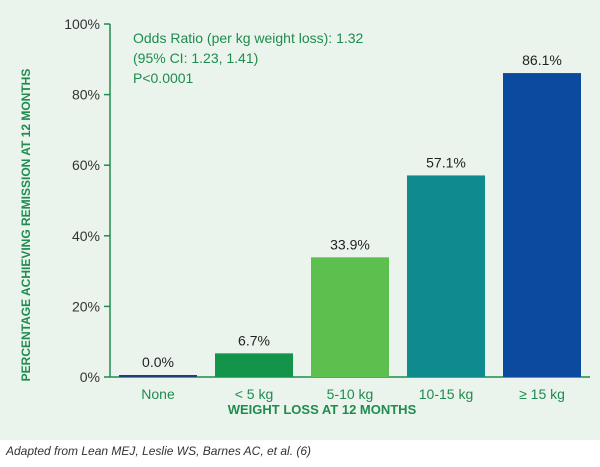  What do you see at coordinates (446, 162) in the screenshot?
I see `bar-value-label: 57.1%` at bounding box center [446, 162].